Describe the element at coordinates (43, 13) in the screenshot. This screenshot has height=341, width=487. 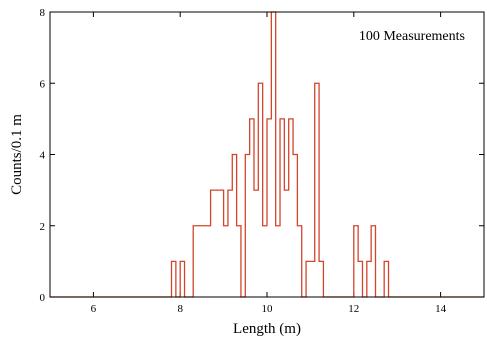
I see `y-tick-label: 8` at that location.